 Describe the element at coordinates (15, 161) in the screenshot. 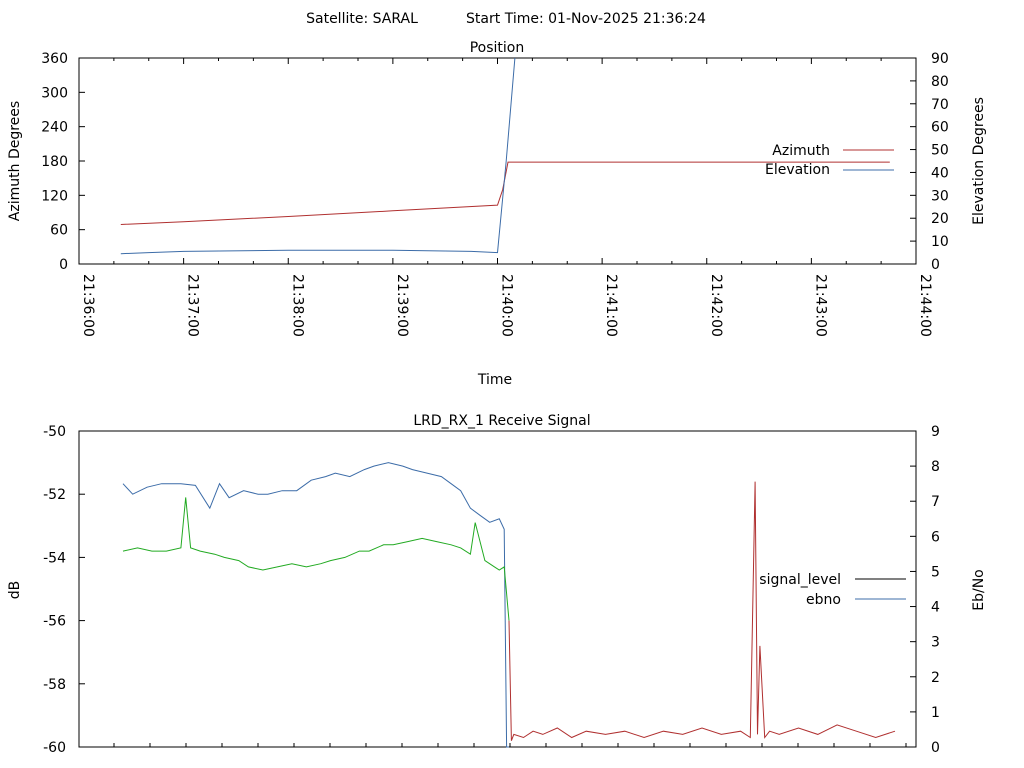

I see `azimuth-axis-label: Azimuth Degrees` at that location.